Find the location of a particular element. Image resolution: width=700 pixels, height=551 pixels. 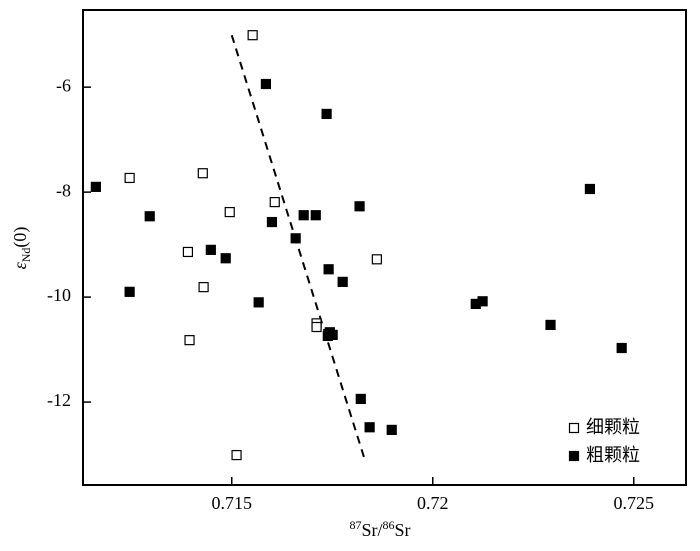

x-axis-label-part: 86 is located at coordinates (389, 525).